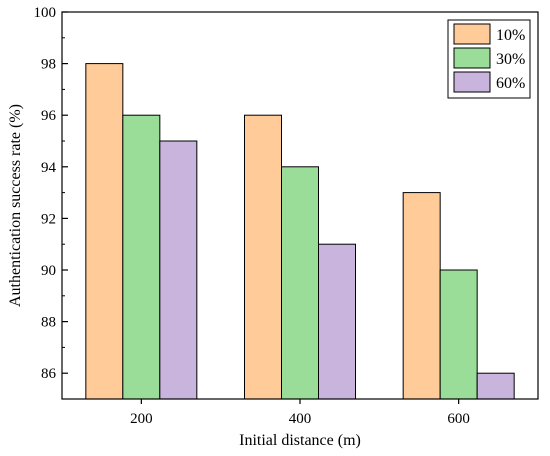  I want to click on legend: 10% 30% 60%, so click(489, 59).